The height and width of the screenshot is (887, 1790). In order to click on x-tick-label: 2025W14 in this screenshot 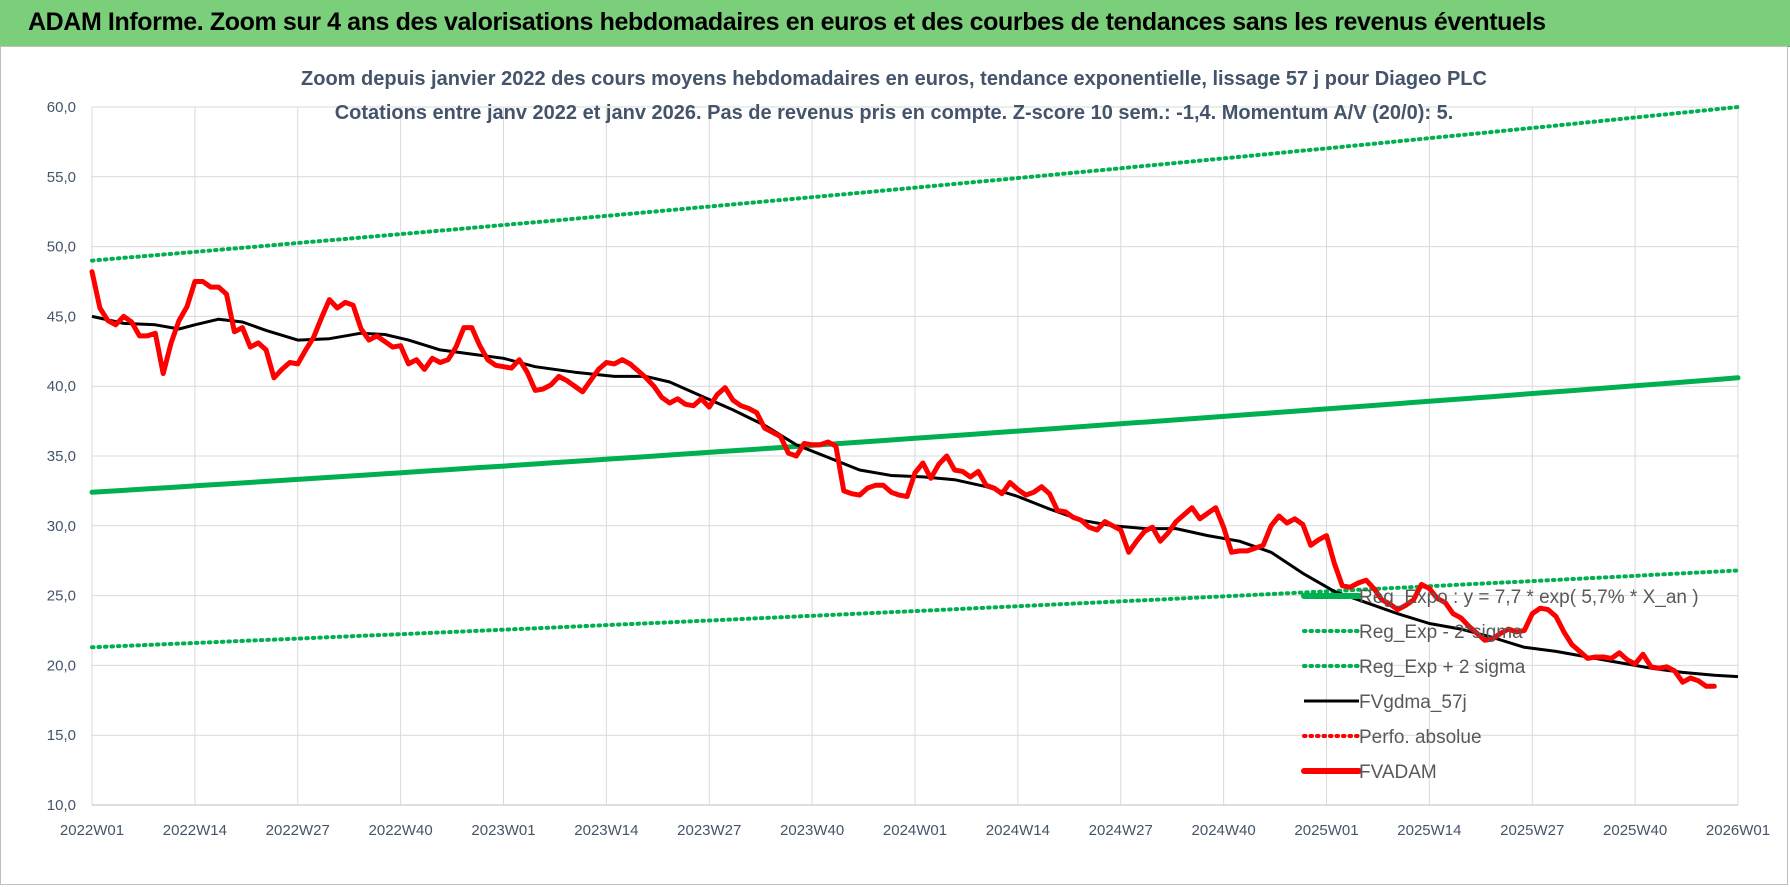, I will do `click(1429, 830)`.